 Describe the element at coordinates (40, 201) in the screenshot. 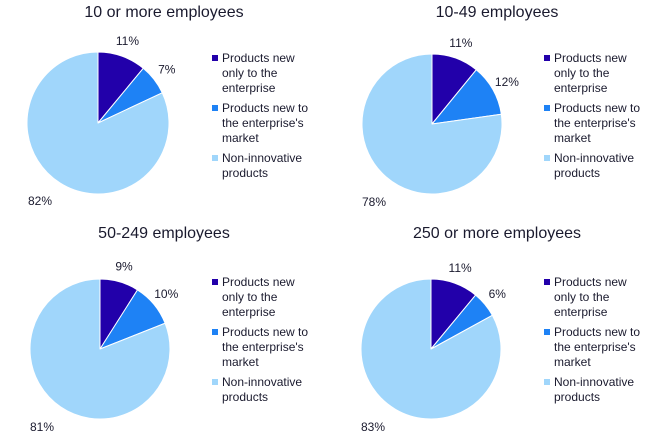

I see `slice-label-non-innovative: 82%` at that location.